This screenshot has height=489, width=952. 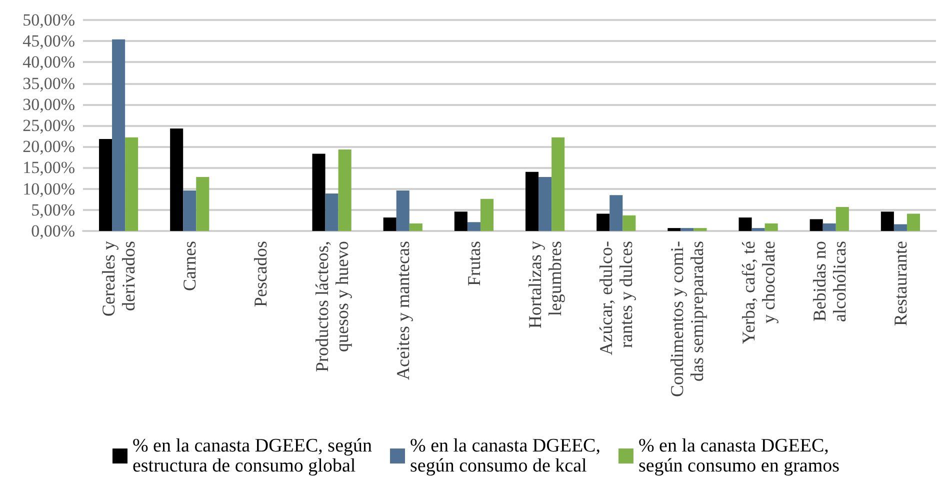 I want to click on y-tick-label: 20,00%, so click(x=48, y=146).